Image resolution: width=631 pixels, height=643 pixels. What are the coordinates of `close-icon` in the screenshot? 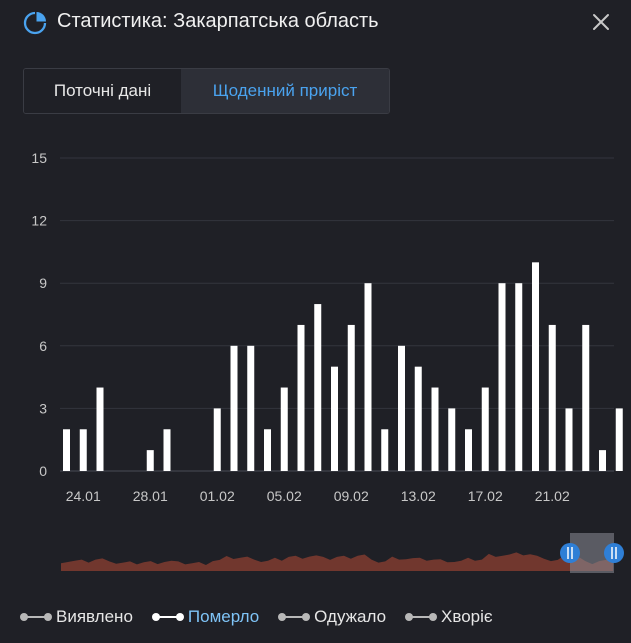 It's located at (601, 22).